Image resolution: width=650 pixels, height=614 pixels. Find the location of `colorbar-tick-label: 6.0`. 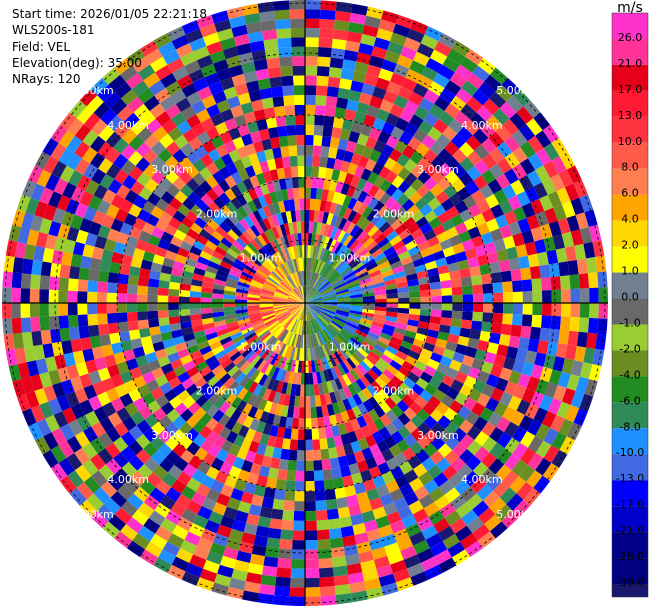

colorbar-tick-label: 6.0 is located at coordinates (630, 193).